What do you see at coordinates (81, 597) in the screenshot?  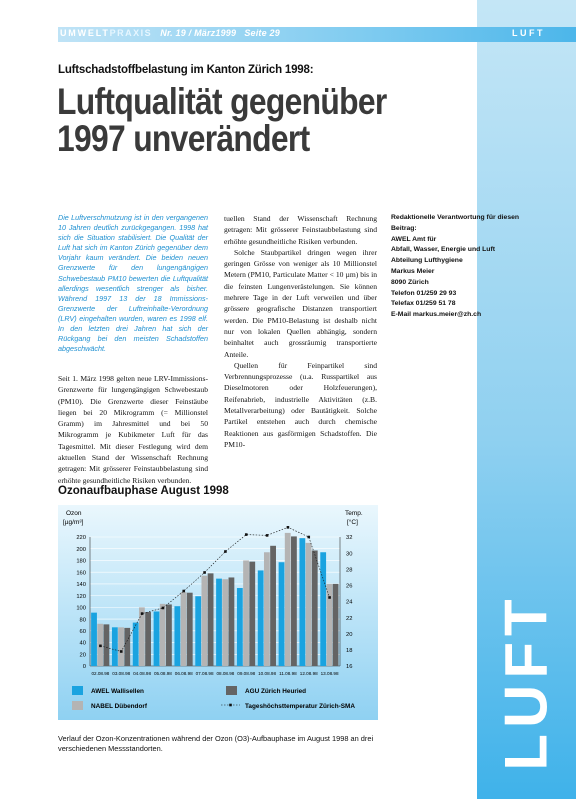 I see `y-tick-label: 120` at bounding box center [81, 597].